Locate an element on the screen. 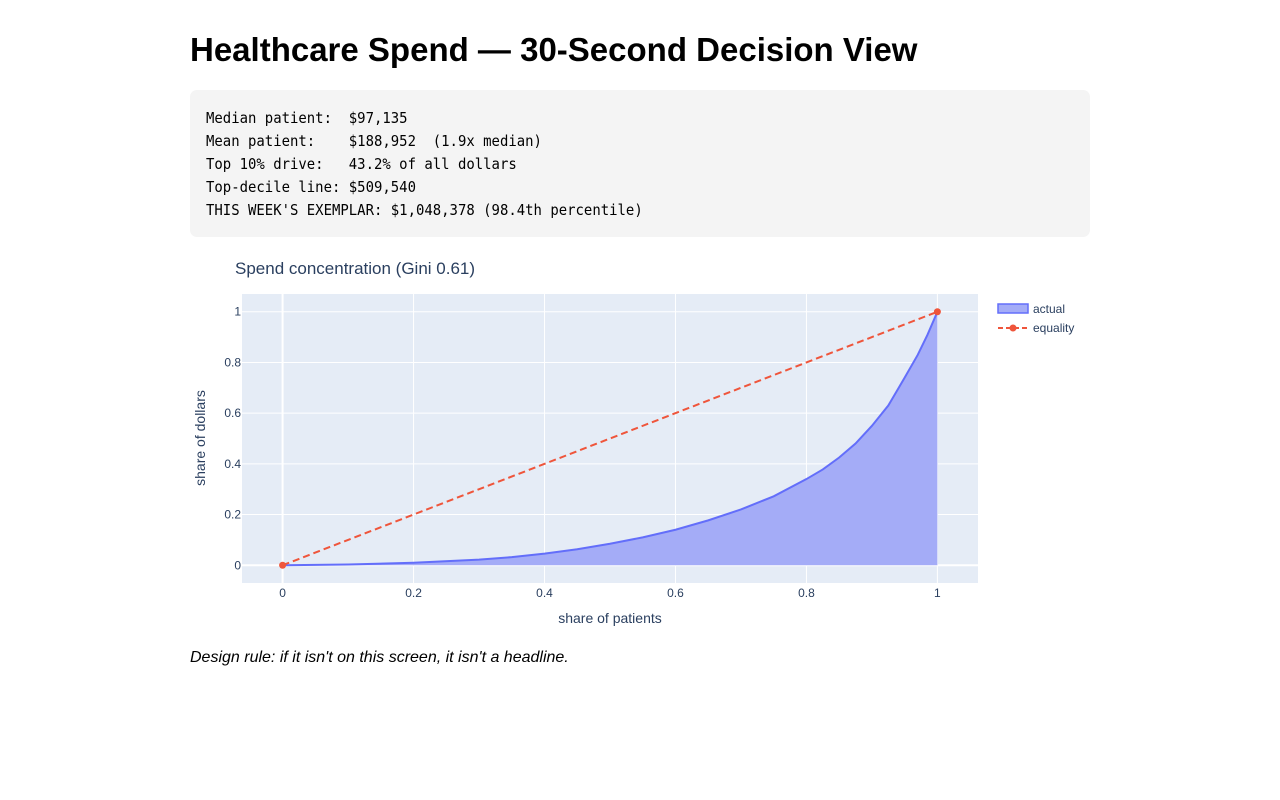  legend-item-equality: equality is located at coordinates (1036, 328).